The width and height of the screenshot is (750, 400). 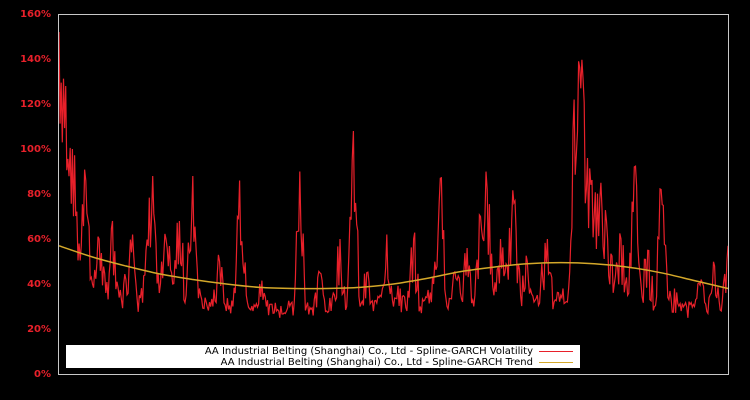 What do you see at coordinates (39, 284) in the screenshot?
I see `y-tick-label: 40%` at bounding box center [39, 284].